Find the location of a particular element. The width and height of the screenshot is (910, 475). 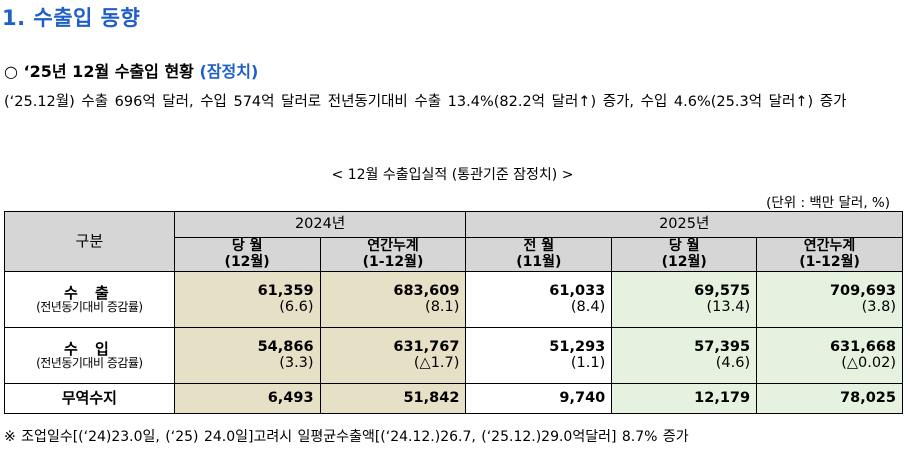

cell-export-2024-month: 61,359 (6.6) is located at coordinates (247, 299).